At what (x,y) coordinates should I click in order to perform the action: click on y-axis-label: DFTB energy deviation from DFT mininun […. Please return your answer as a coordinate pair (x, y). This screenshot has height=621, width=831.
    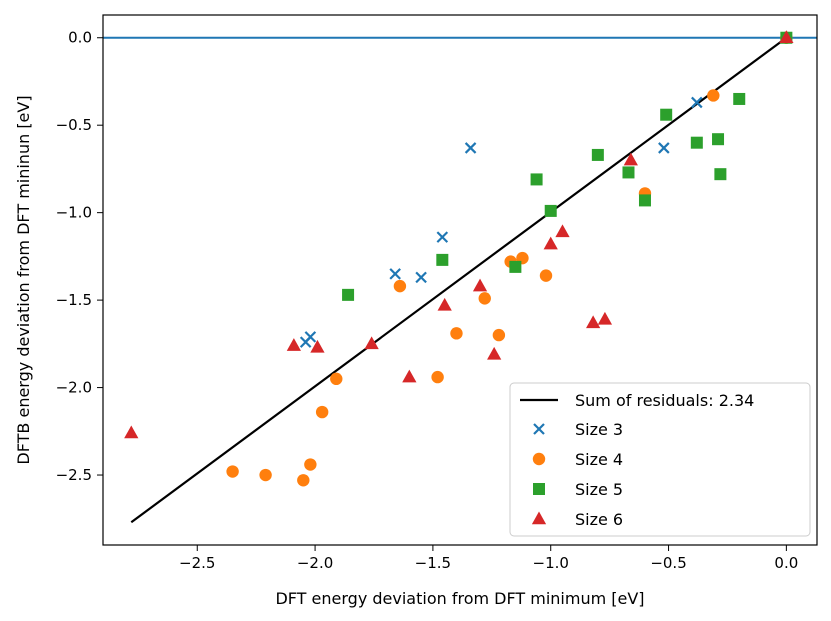
    Looking at the image, I should click on (23, 279).